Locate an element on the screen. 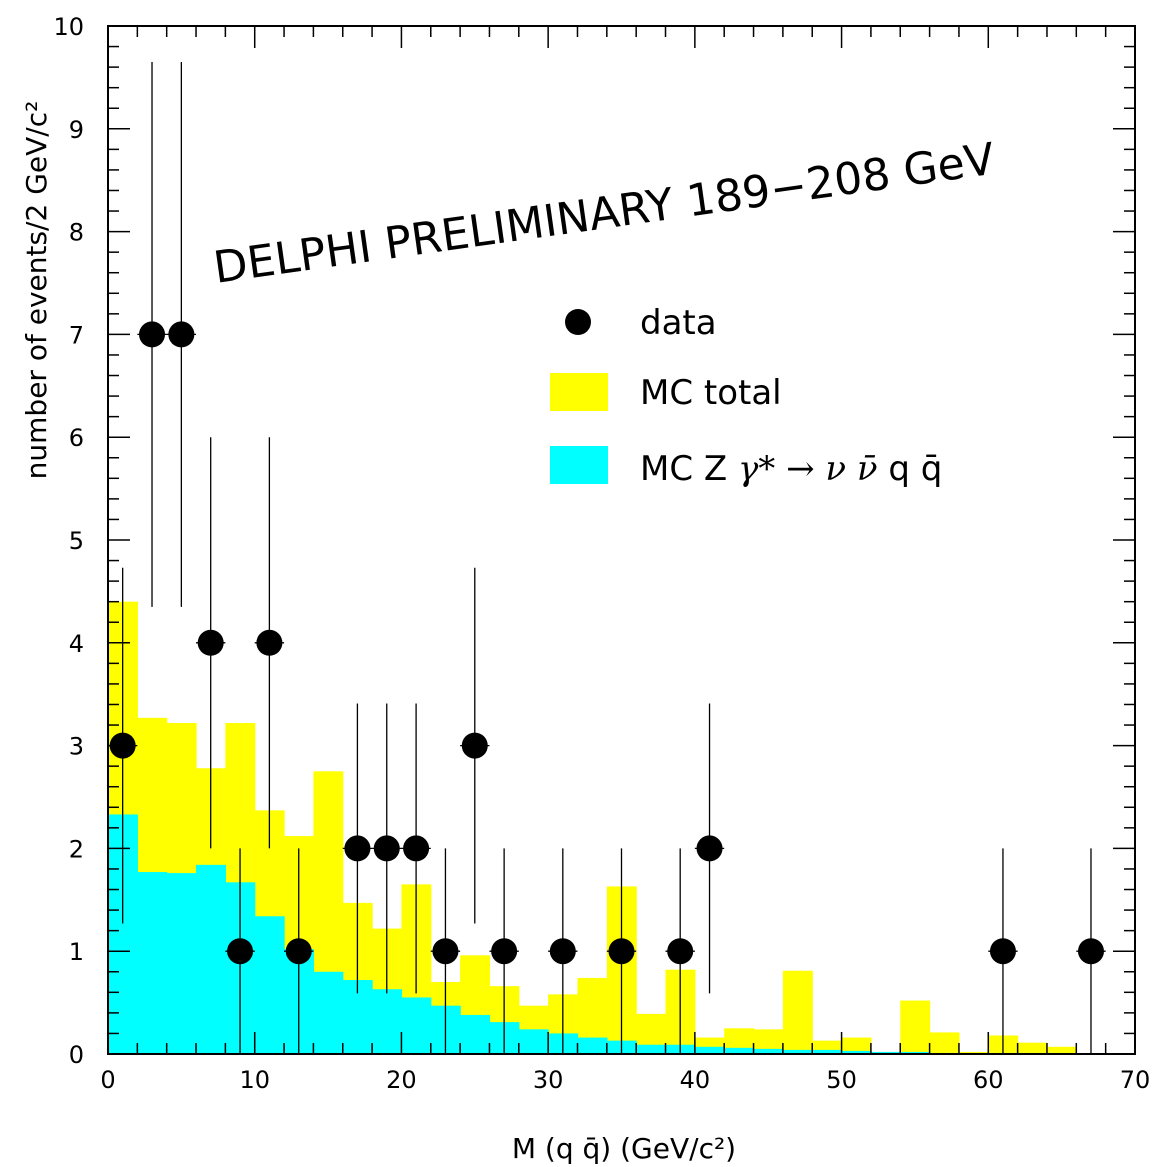 The height and width of the screenshot is (1167, 1160). y-tick-label-10: 10 is located at coordinates (68, 27).